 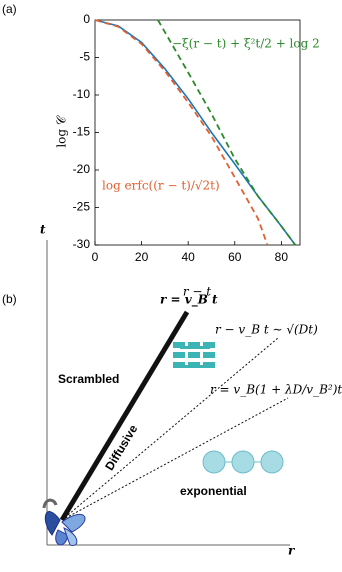 What do you see at coordinates (142, 257) in the screenshot?
I see `x-tick-label: 20` at bounding box center [142, 257].